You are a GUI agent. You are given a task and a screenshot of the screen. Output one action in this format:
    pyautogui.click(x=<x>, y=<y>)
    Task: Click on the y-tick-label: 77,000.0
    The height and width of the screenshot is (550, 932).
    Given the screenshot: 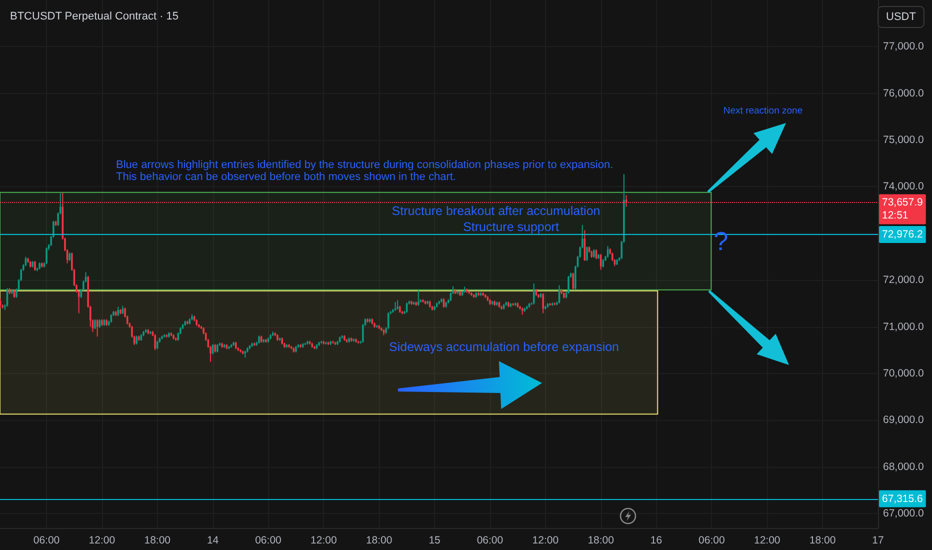 What is the action you would take?
    pyautogui.click(x=903, y=46)
    